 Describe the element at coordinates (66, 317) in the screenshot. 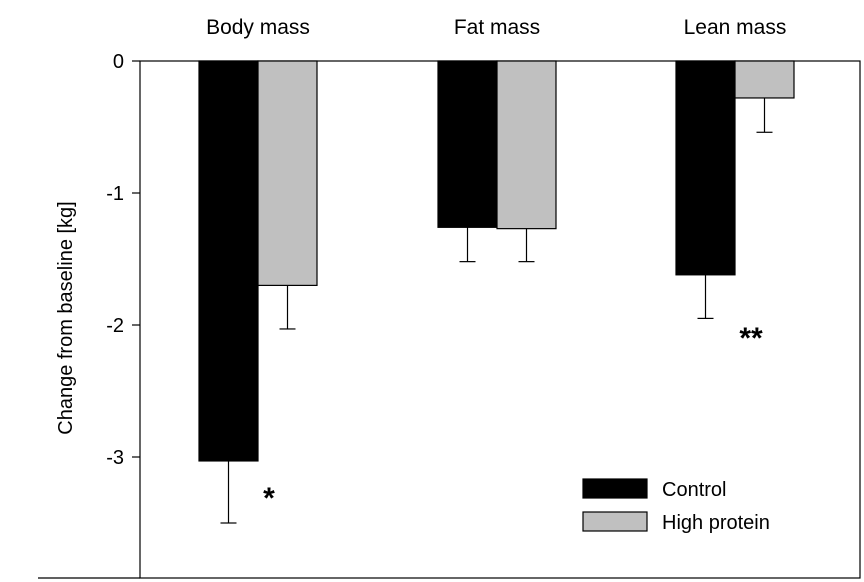

I see `y-axis-title: Change from baseline [kg]` at that location.